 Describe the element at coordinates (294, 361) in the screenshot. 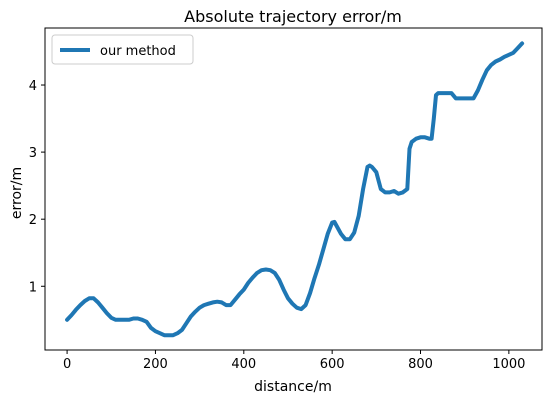

I see `x-axis-ticks: 0 200 400 600 800 1000` at that location.